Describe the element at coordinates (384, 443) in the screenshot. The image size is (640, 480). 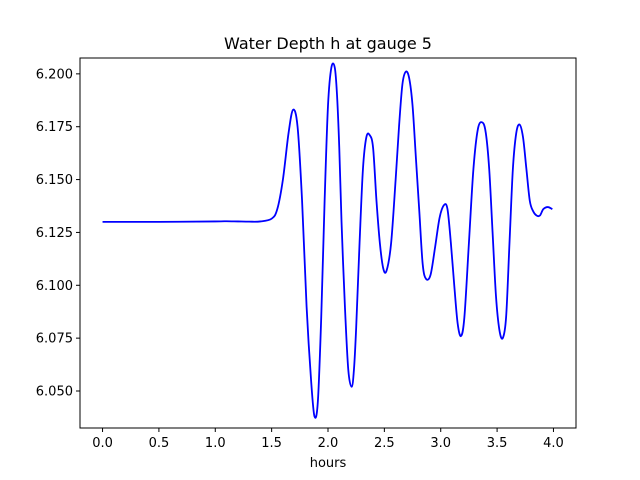
I see `x-tick-label: 2.5` at that location.